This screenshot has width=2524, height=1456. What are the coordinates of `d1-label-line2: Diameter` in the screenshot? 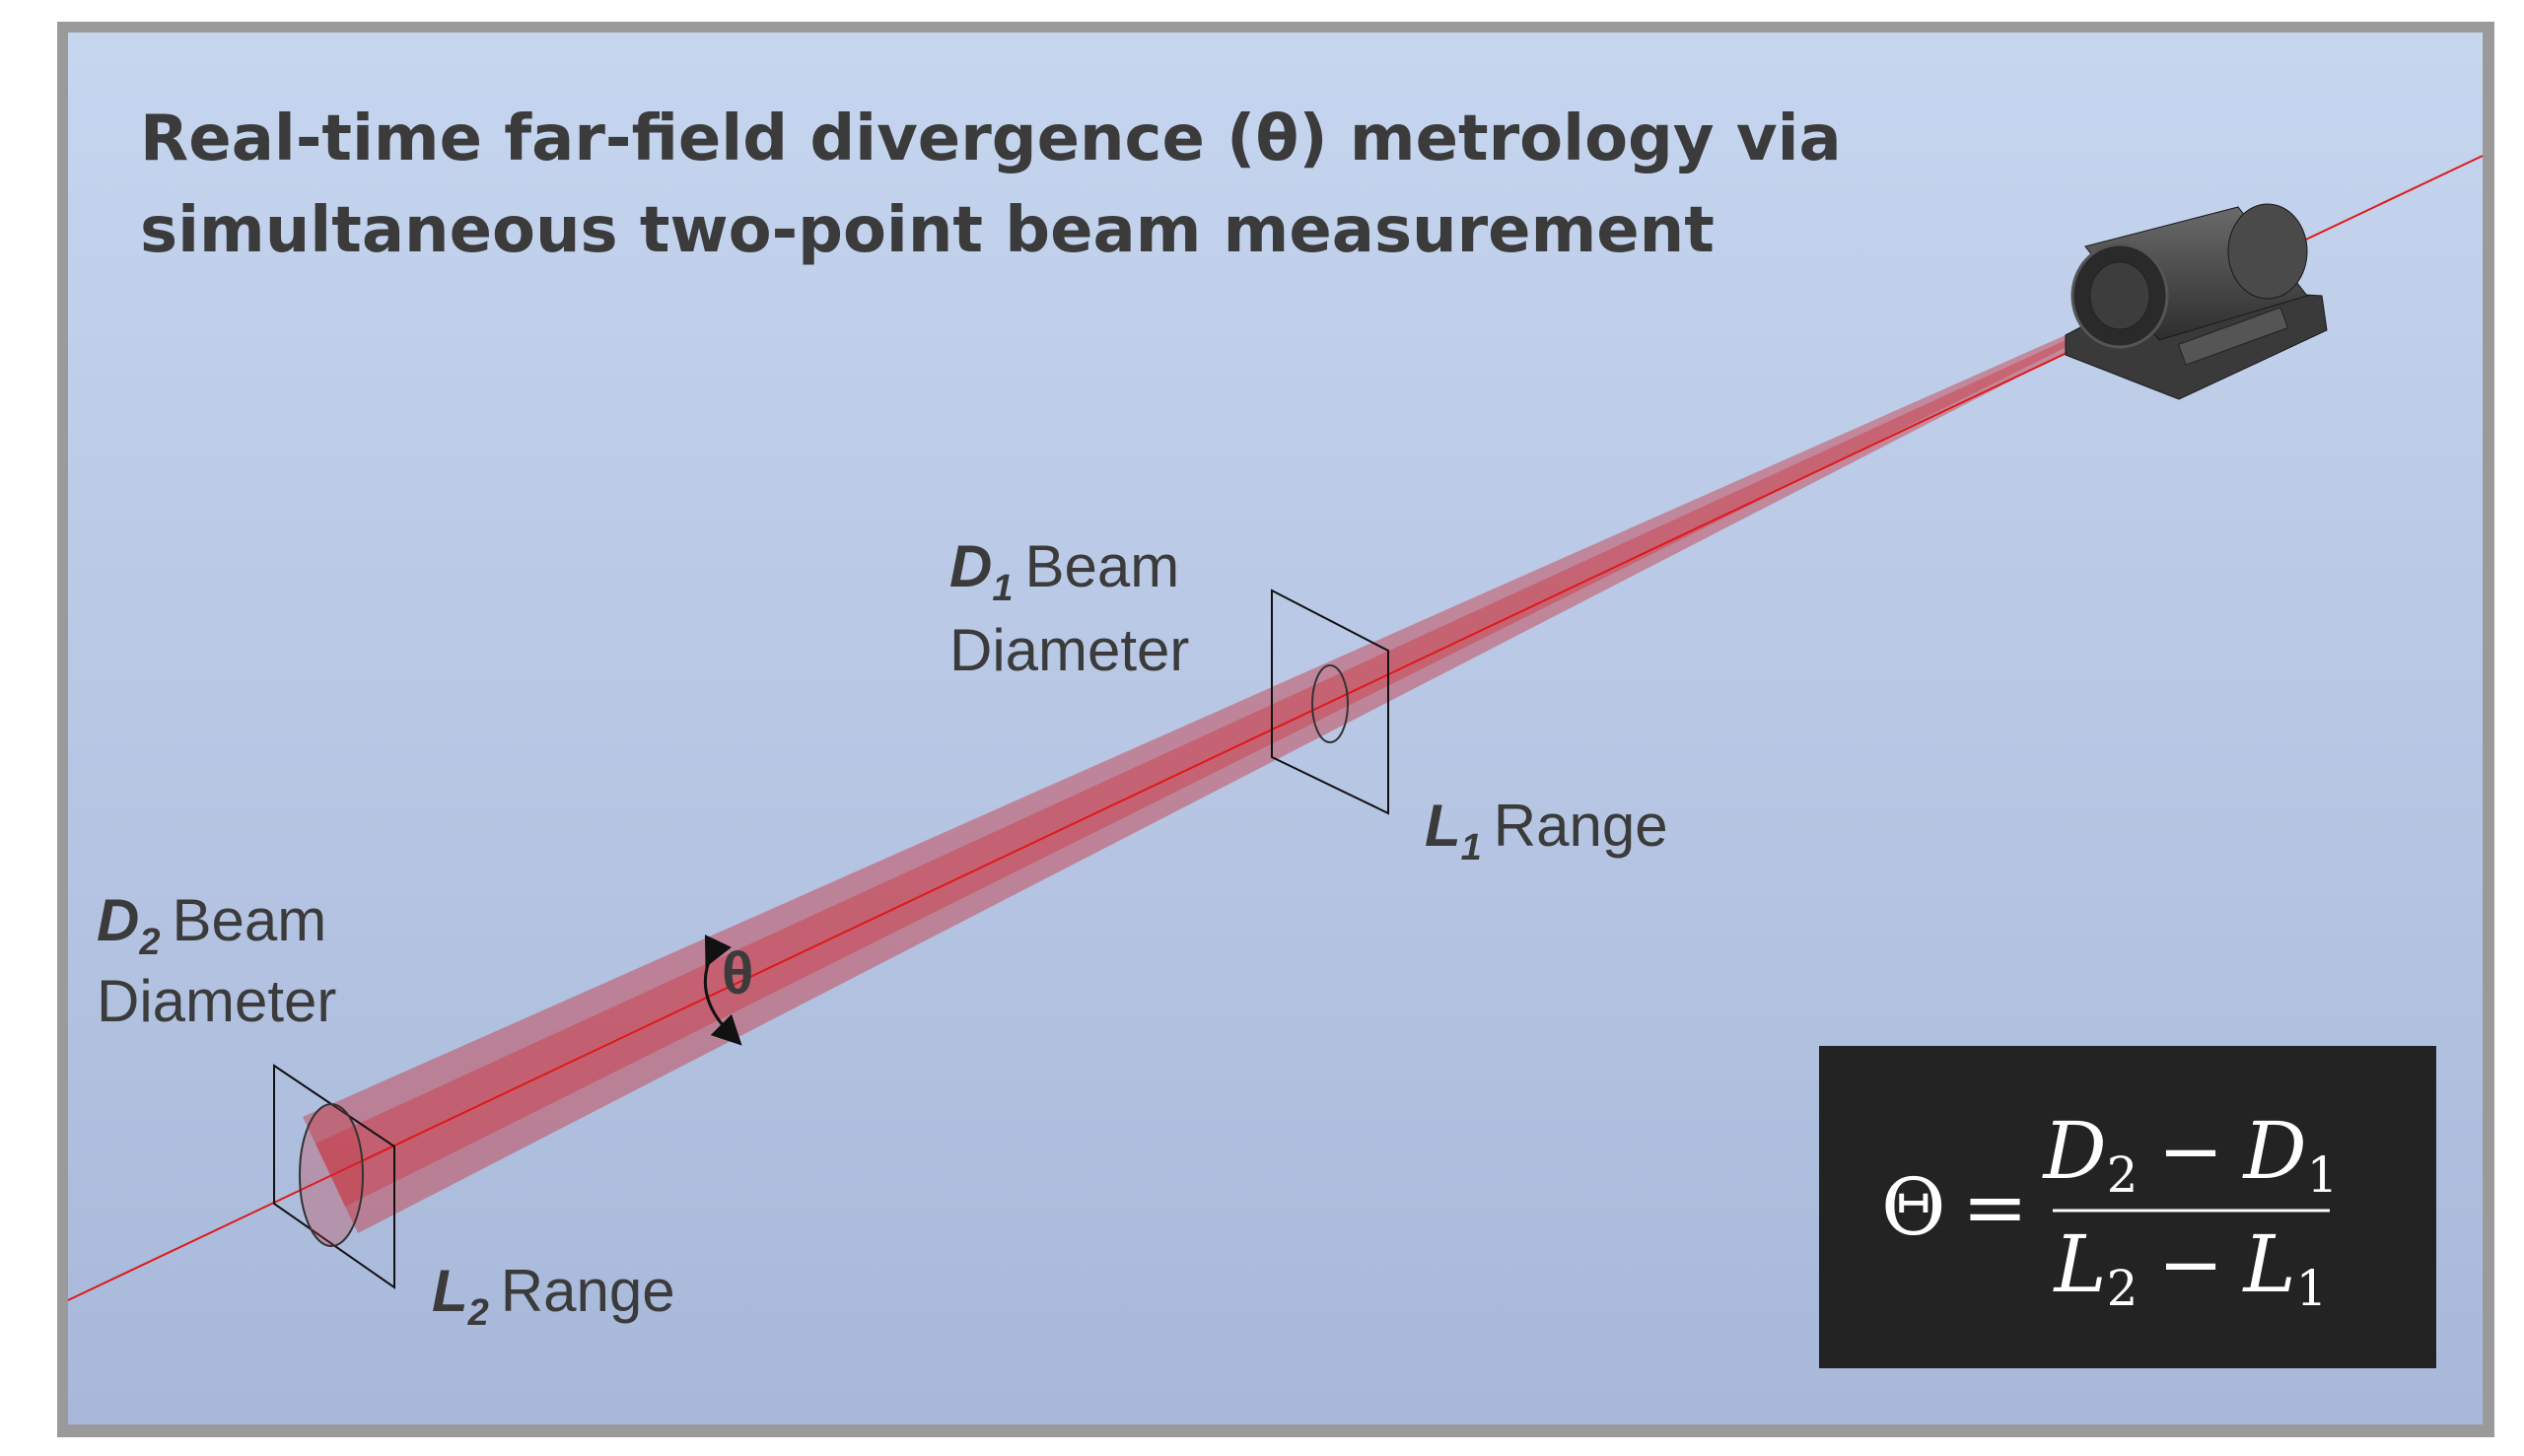 It's located at (1069, 650).